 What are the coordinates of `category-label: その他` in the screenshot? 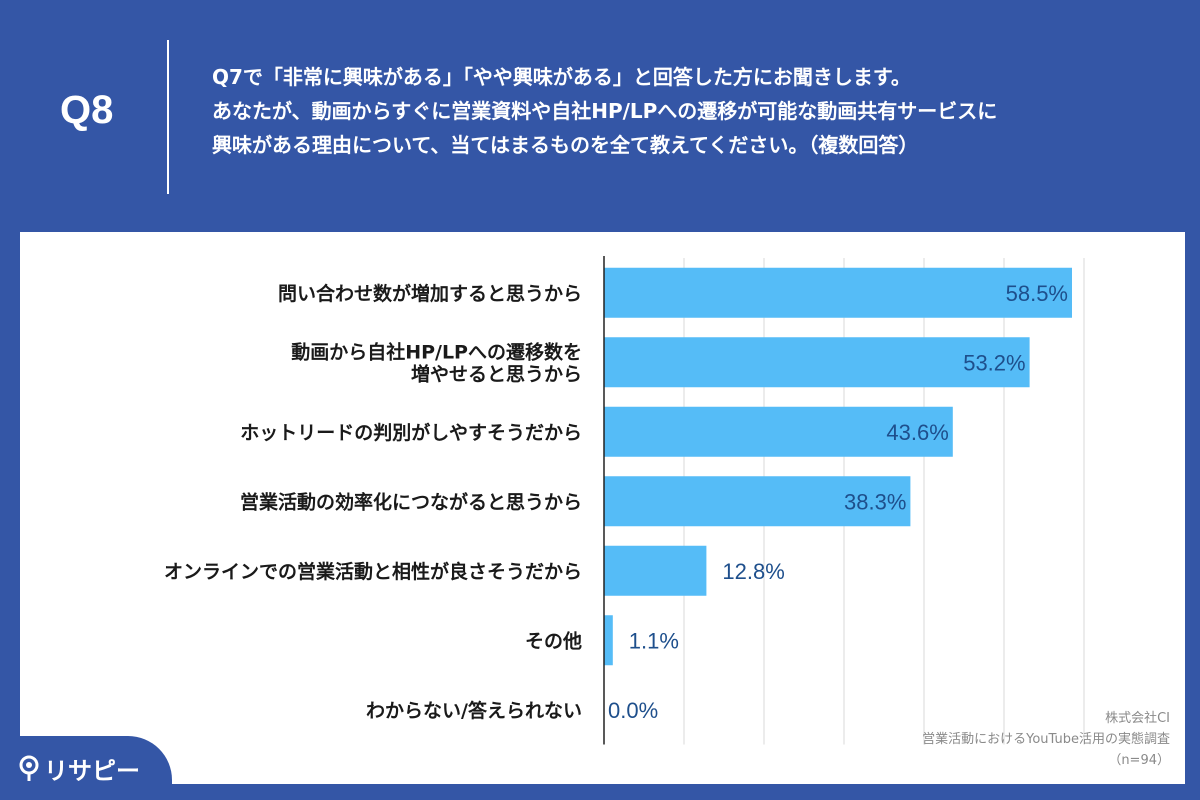 It's located at (553, 640).